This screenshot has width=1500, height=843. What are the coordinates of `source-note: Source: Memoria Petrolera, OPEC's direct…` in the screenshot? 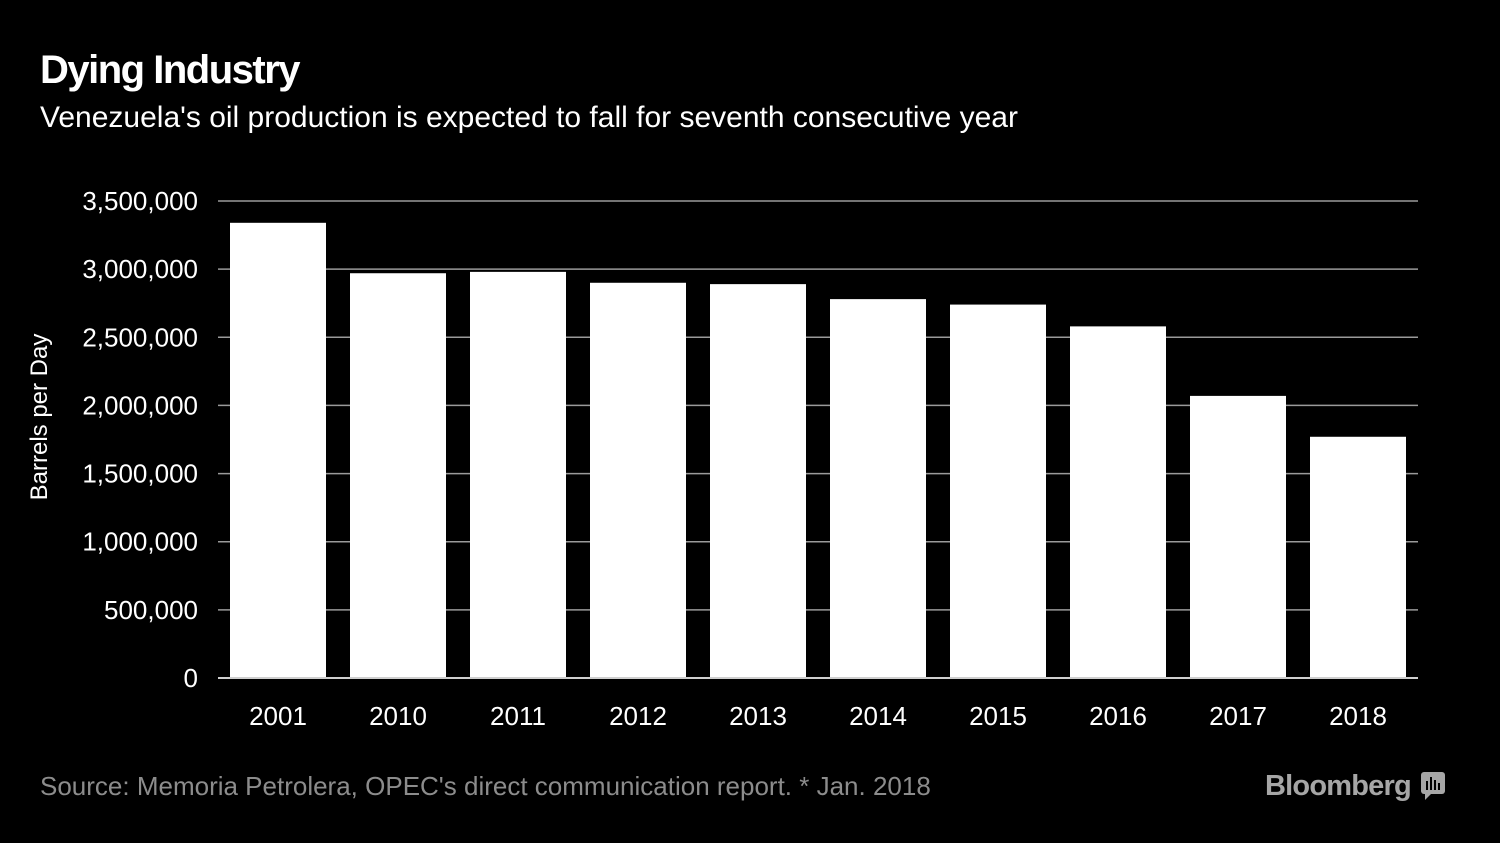 It's located at (485, 786).